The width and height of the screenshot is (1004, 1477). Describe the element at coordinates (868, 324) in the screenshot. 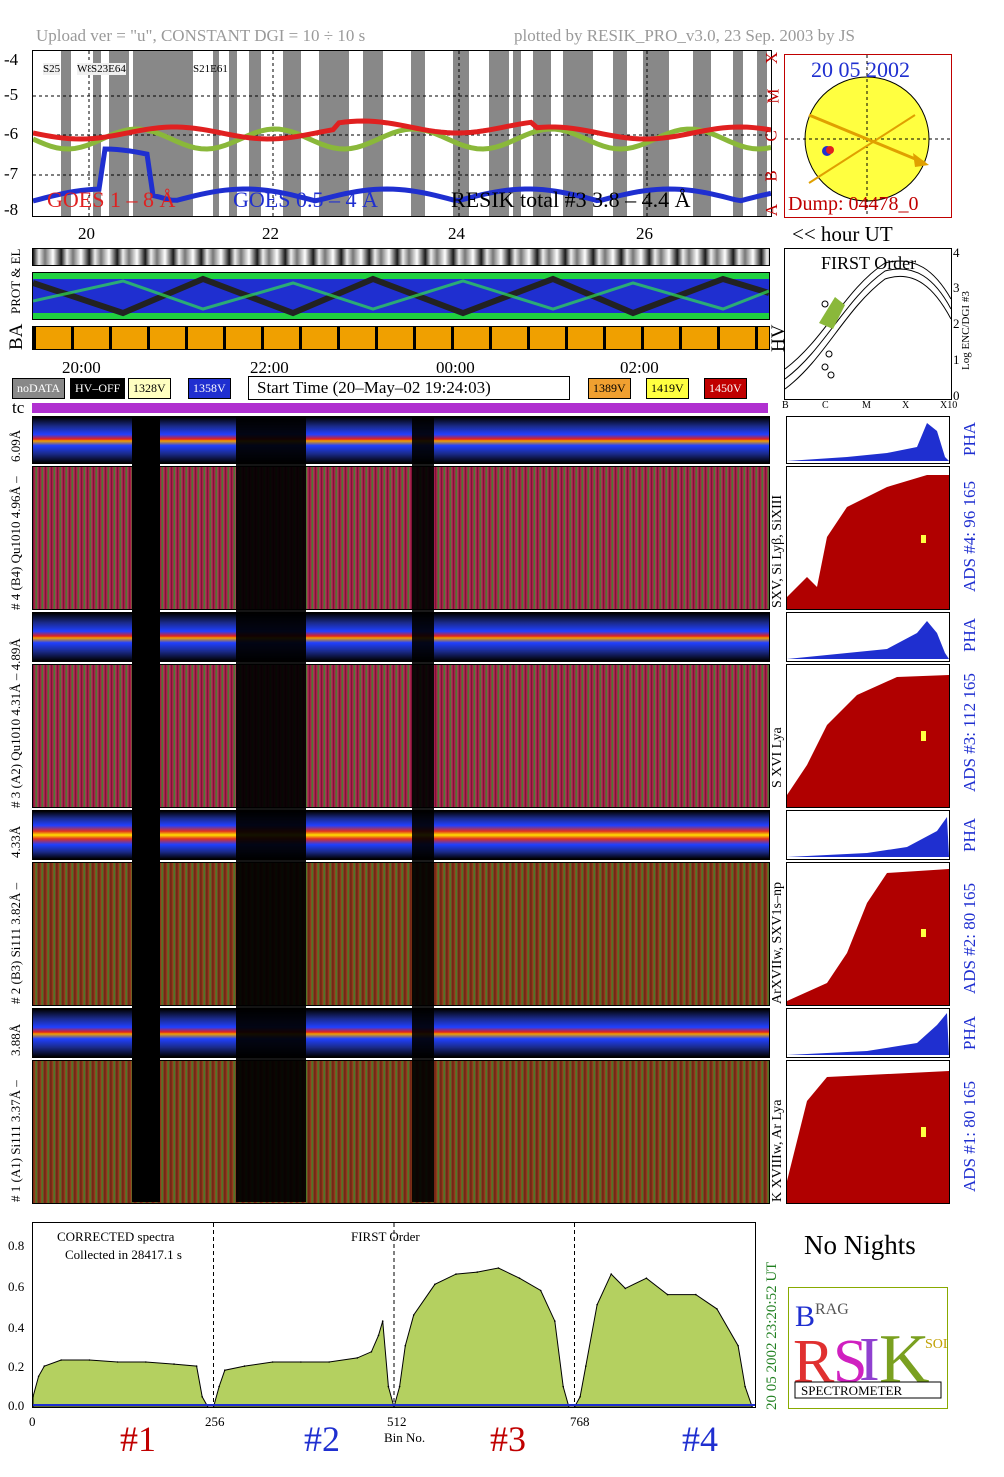

I see `first-order-panel: FIRST Order` at that location.